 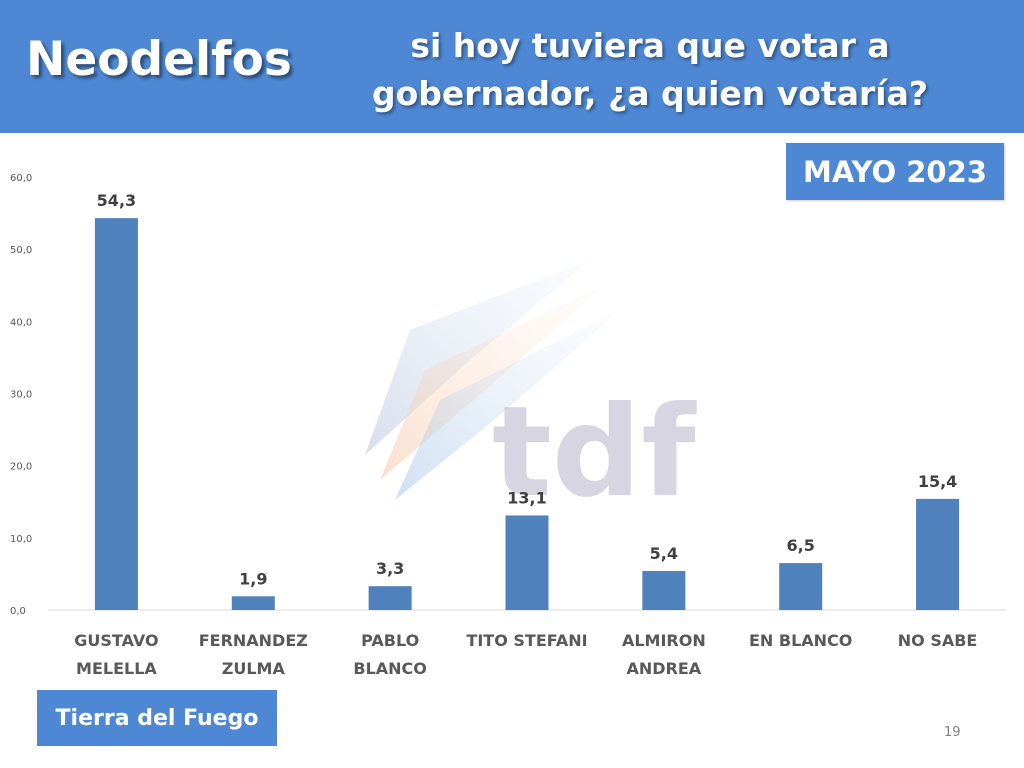 I want to click on bar-value-label: 5,4, so click(x=664, y=553).